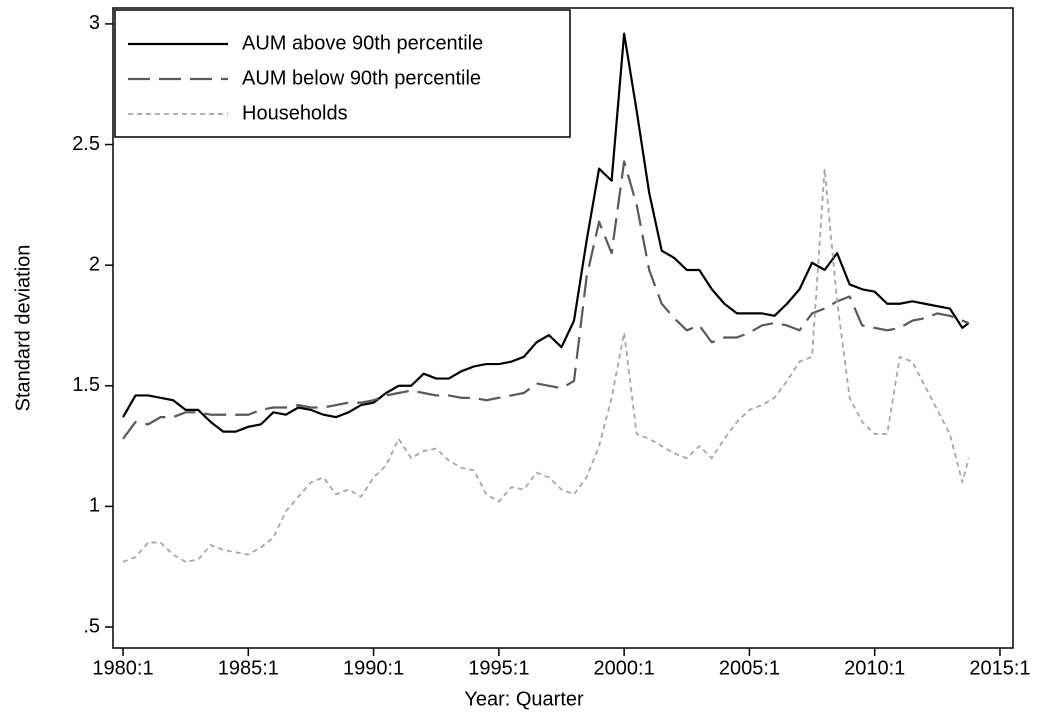 This screenshot has height=713, width=1037. What do you see at coordinates (23, 328) in the screenshot?
I see `y-axis-title: Standard deviation` at bounding box center [23, 328].